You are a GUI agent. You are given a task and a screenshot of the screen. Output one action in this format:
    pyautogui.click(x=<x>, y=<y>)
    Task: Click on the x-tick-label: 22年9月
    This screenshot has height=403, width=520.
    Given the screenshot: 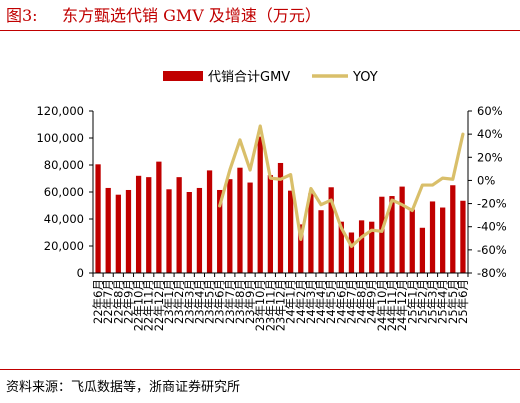 What is the action you would take?
    pyautogui.click(x=128, y=301)
    